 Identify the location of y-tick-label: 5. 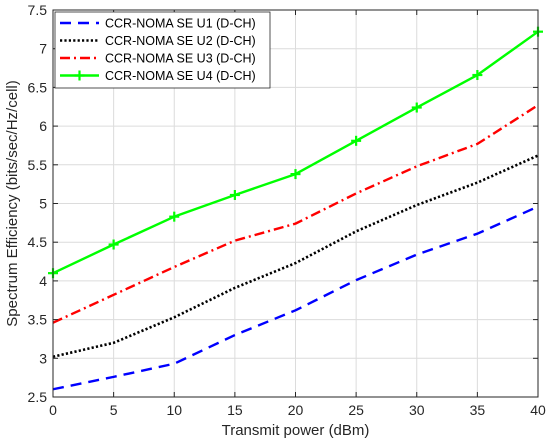
(43, 204).